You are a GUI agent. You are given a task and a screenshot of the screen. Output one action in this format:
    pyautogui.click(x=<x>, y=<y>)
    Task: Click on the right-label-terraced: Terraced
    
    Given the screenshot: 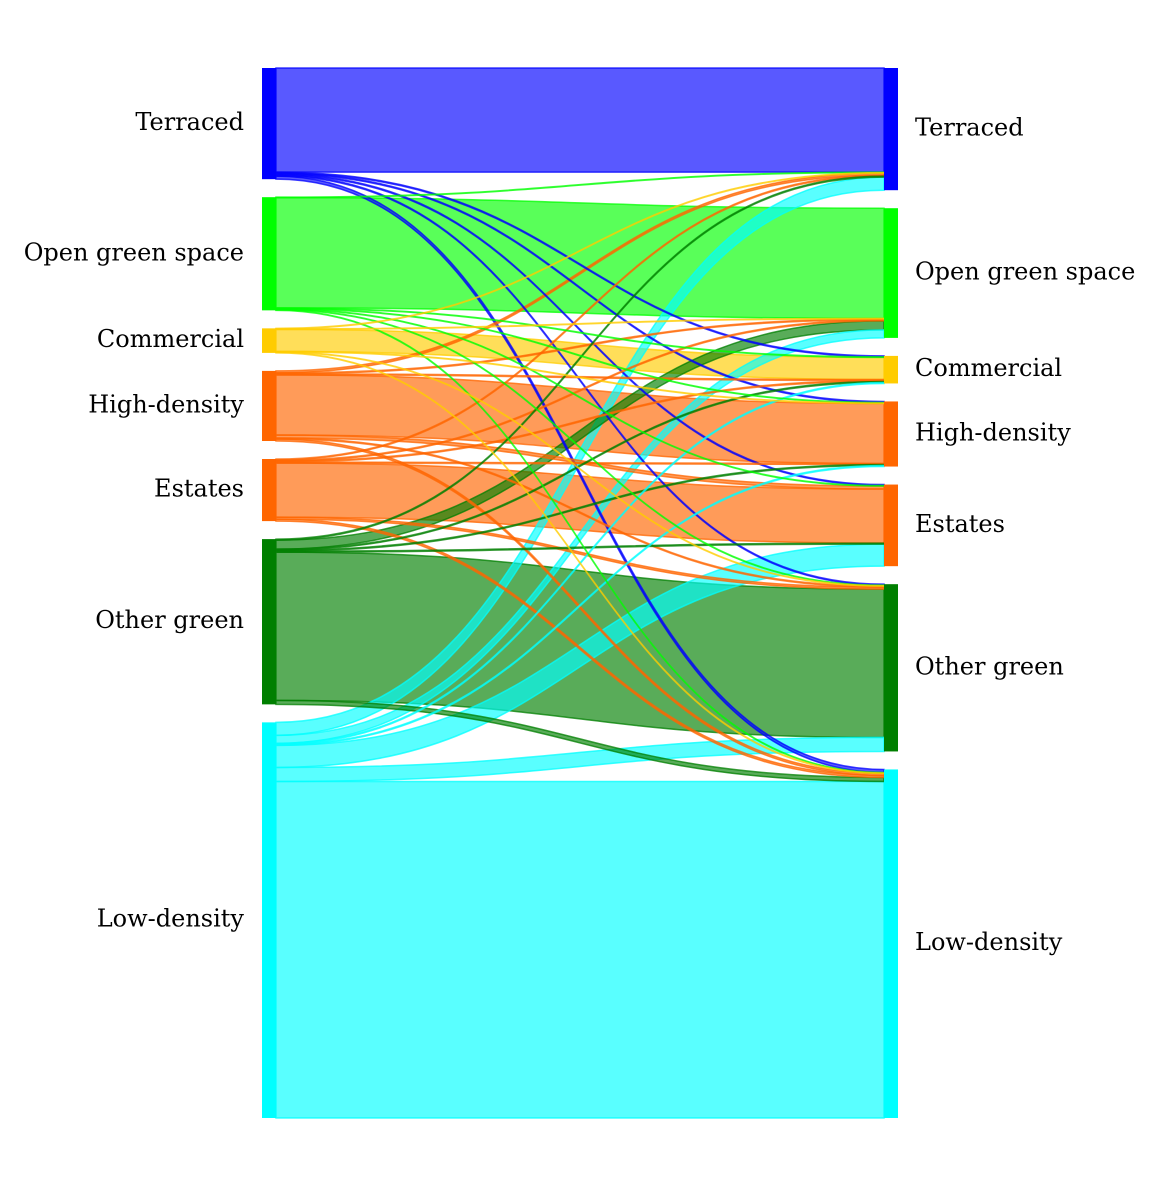 What is the action you would take?
    pyautogui.click(x=969, y=128)
    